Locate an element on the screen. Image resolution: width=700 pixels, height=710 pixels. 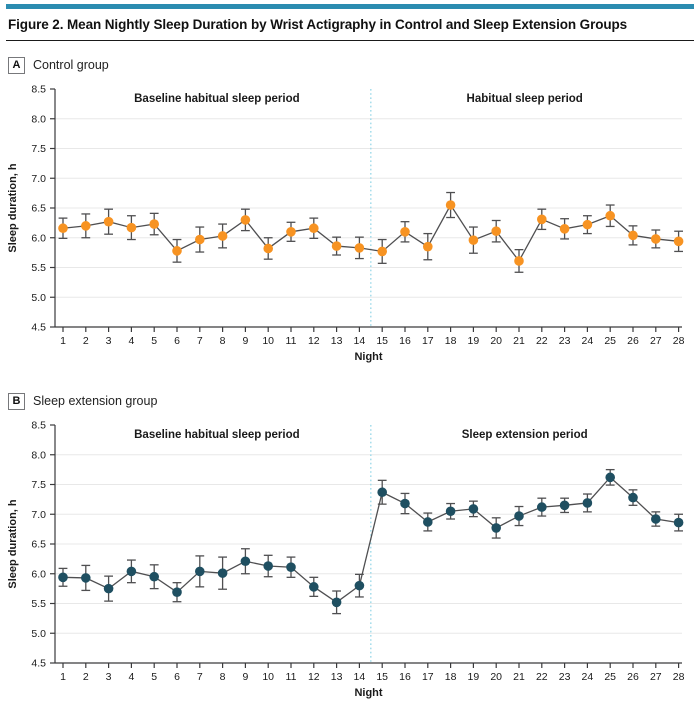
panel-a-header: A Control group is located at coordinates (354, 65).